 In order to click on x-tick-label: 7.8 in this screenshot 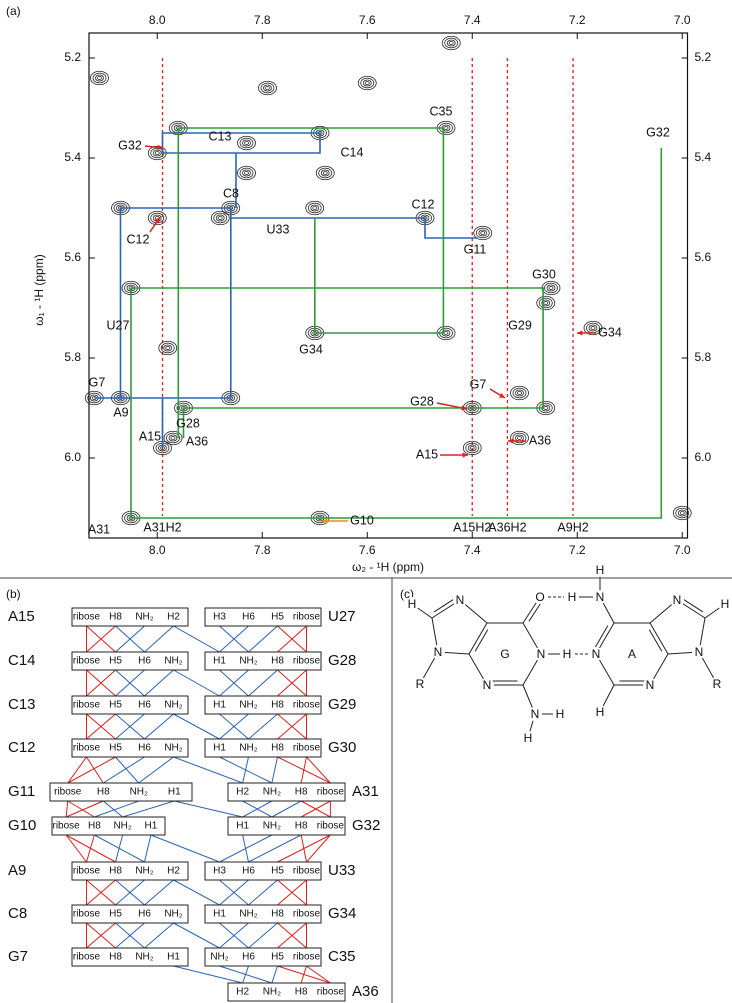, I will do `click(262, 550)`.